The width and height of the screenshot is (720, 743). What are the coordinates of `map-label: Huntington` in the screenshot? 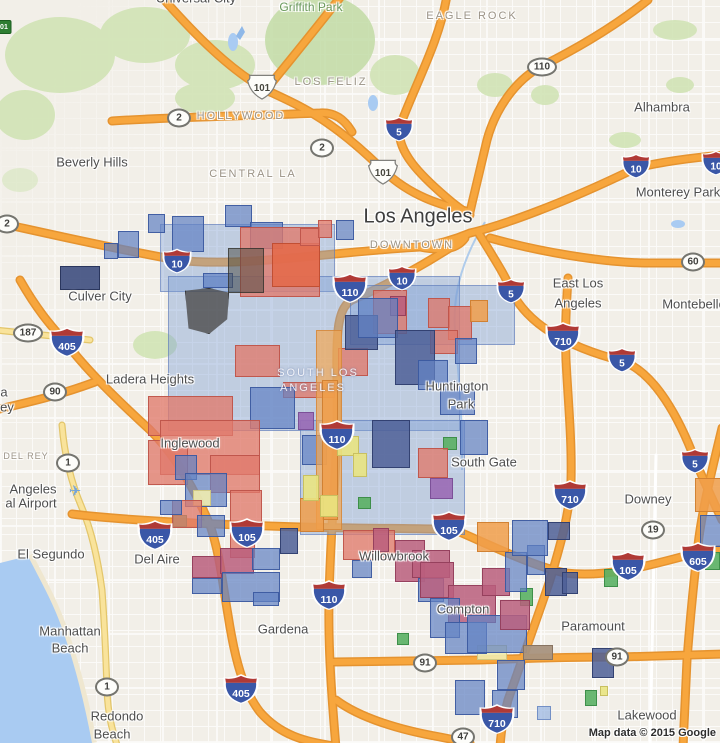 It's located at (457, 386).